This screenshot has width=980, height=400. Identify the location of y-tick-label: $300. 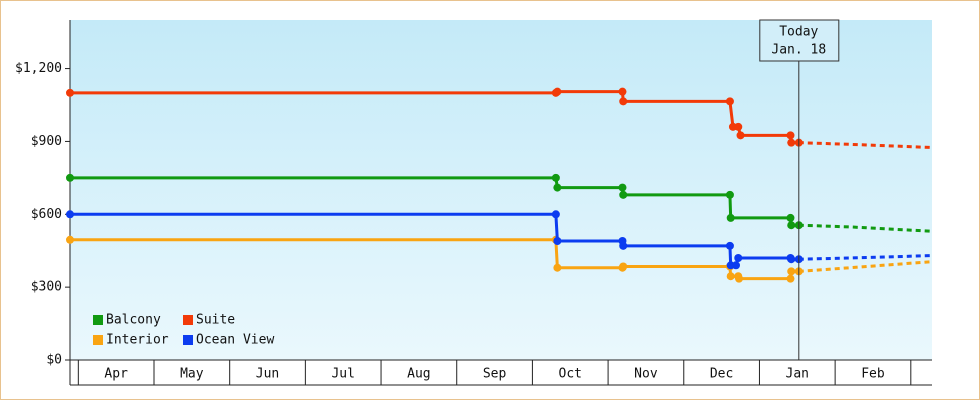
(46, 287).